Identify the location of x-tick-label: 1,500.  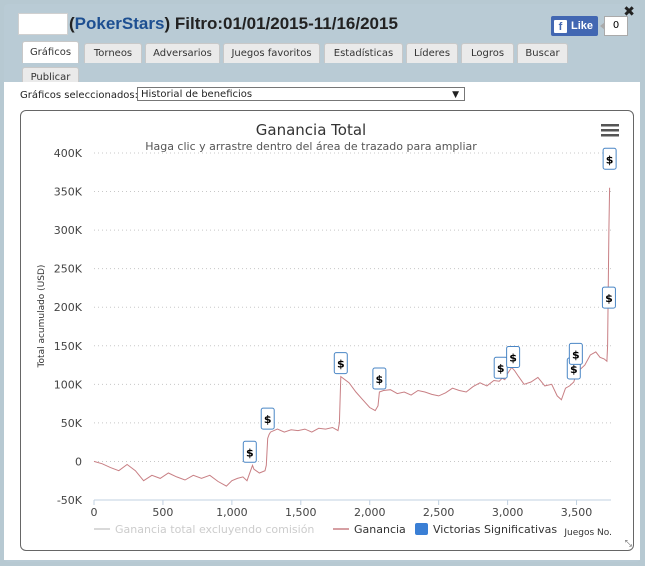
(301, 512).